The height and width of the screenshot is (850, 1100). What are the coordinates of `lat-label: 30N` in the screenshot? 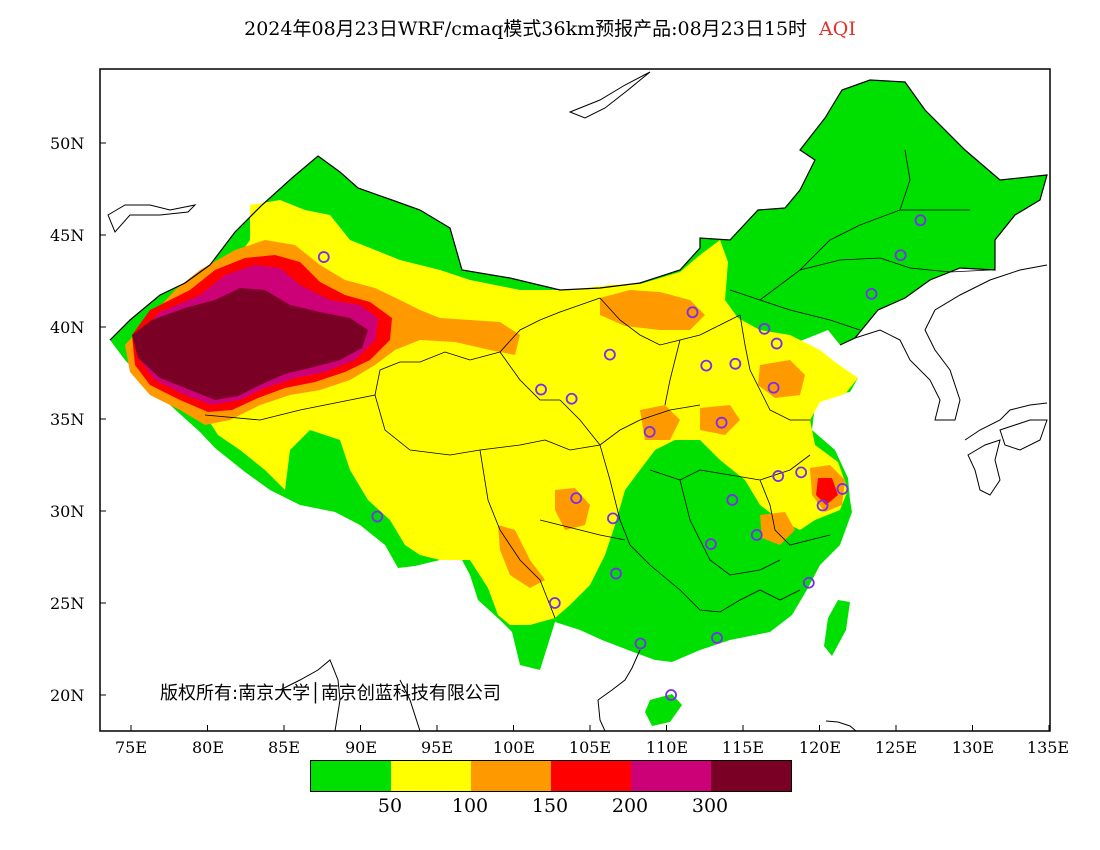 It's located at (67, 511).